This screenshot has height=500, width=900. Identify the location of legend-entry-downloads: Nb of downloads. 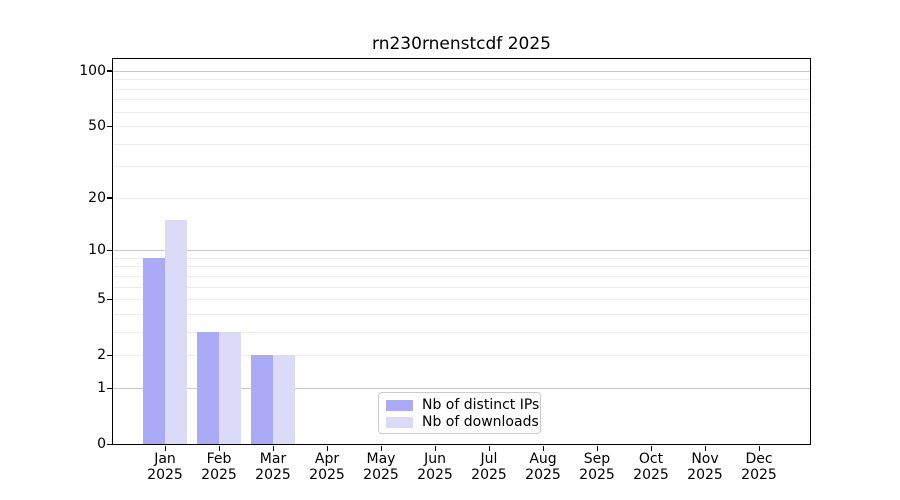
(463, 422).